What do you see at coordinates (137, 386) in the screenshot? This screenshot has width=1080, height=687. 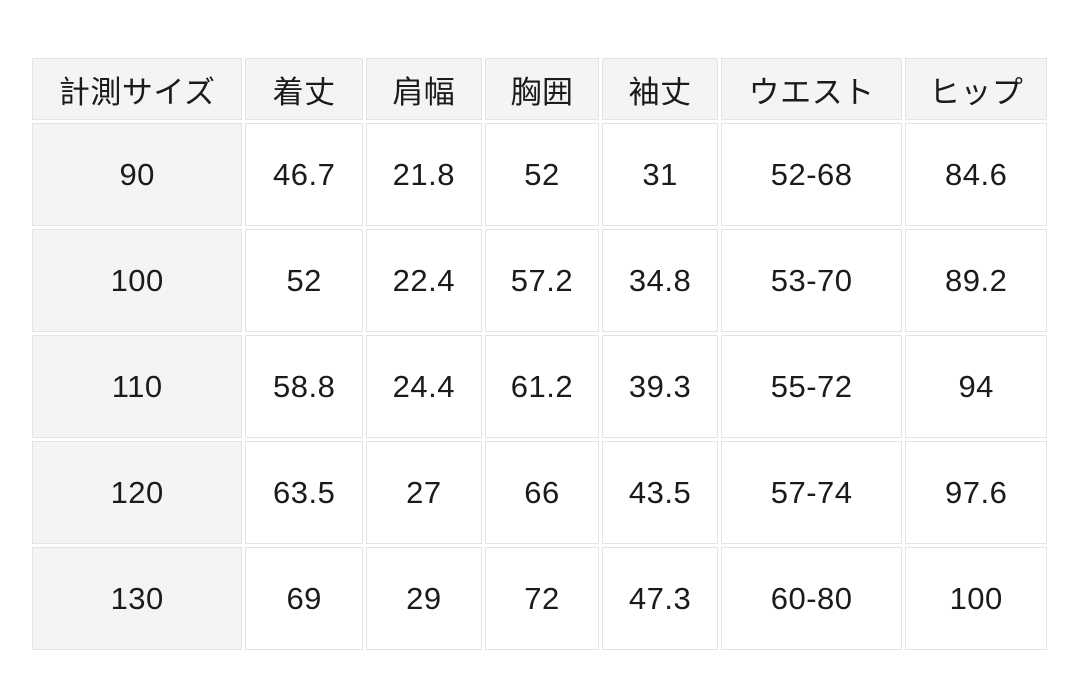 I see `row-header-size: 110` at bounding box center [137, 386].